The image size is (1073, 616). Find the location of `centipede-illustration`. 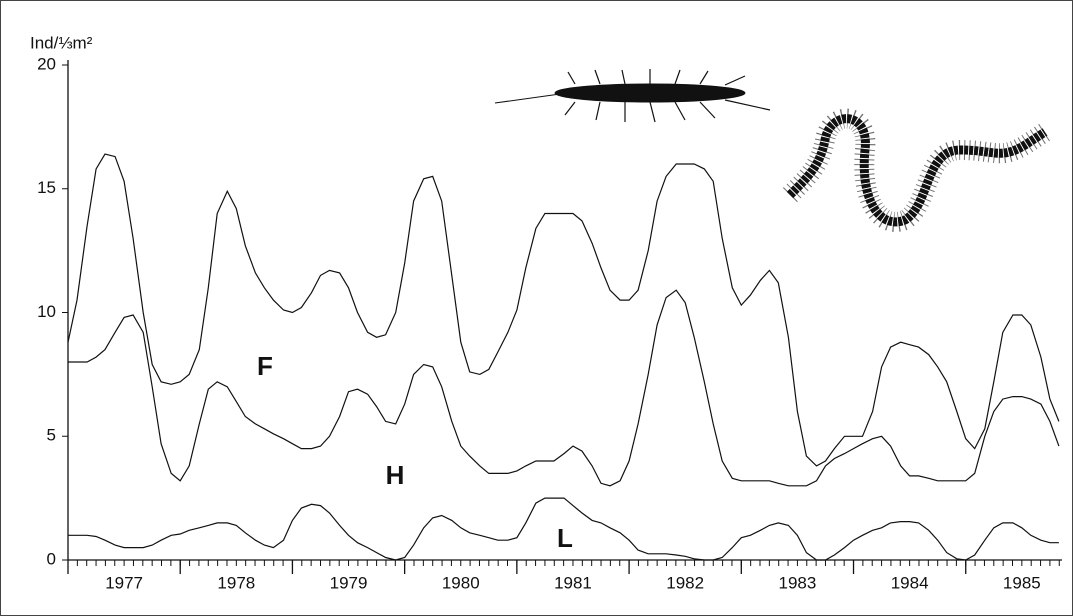

centipede-illustration is located at coordinates (632, 96).